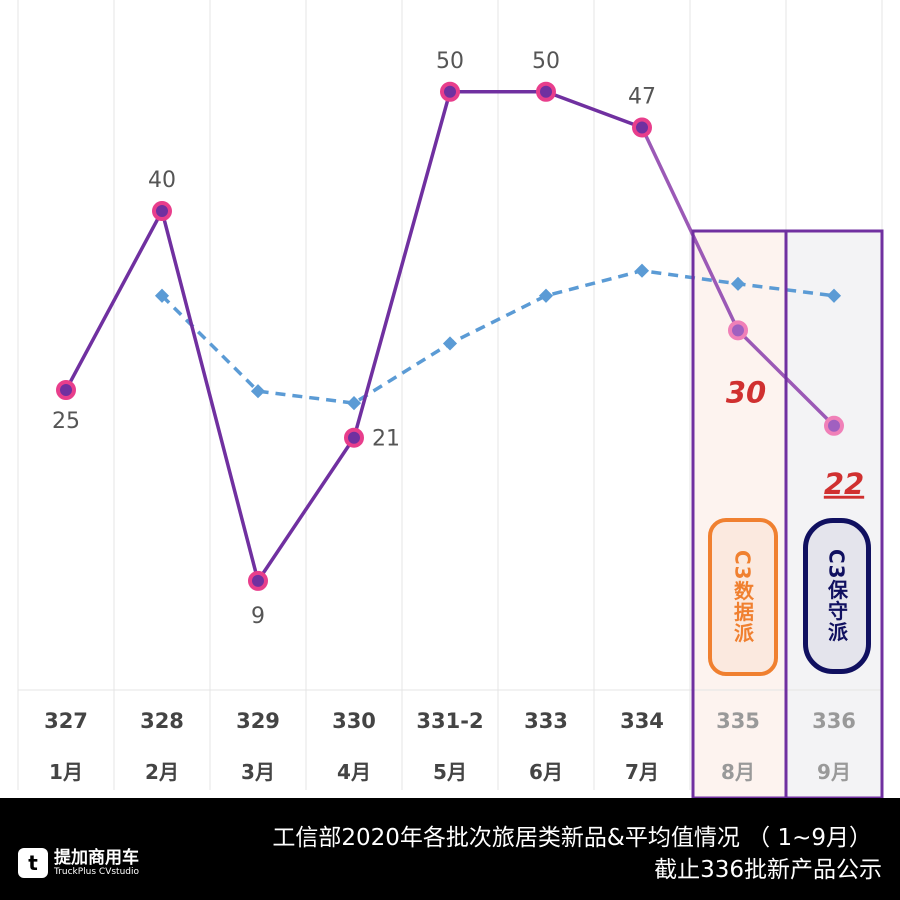  I want to click on x-tick-label: 328, so click(162, 721).